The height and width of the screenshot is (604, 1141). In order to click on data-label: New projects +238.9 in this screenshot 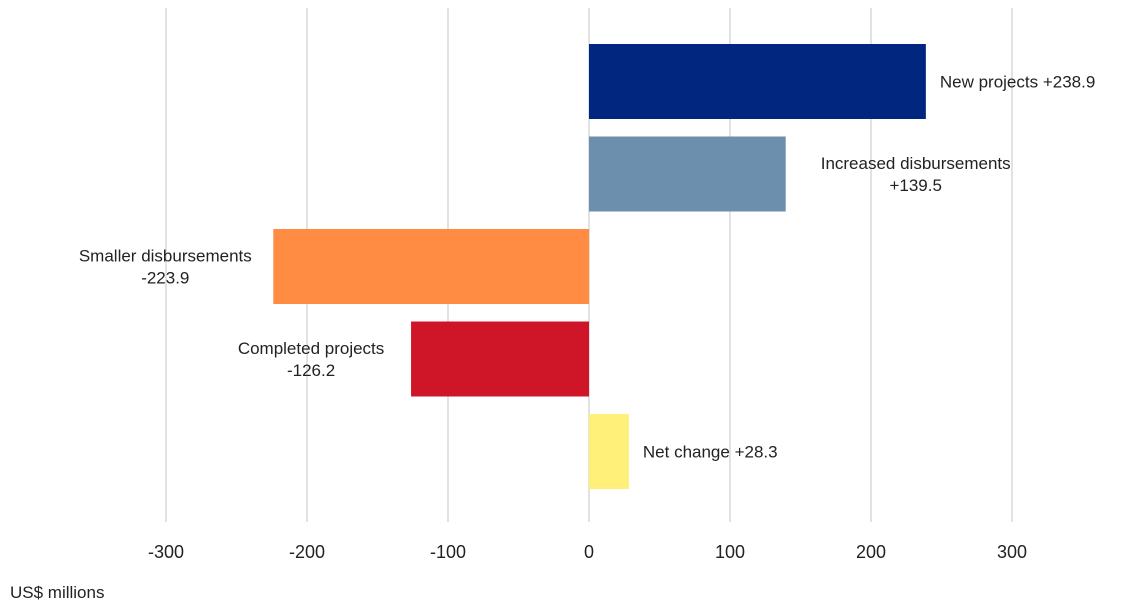, I will do `click(1017, 82)`.